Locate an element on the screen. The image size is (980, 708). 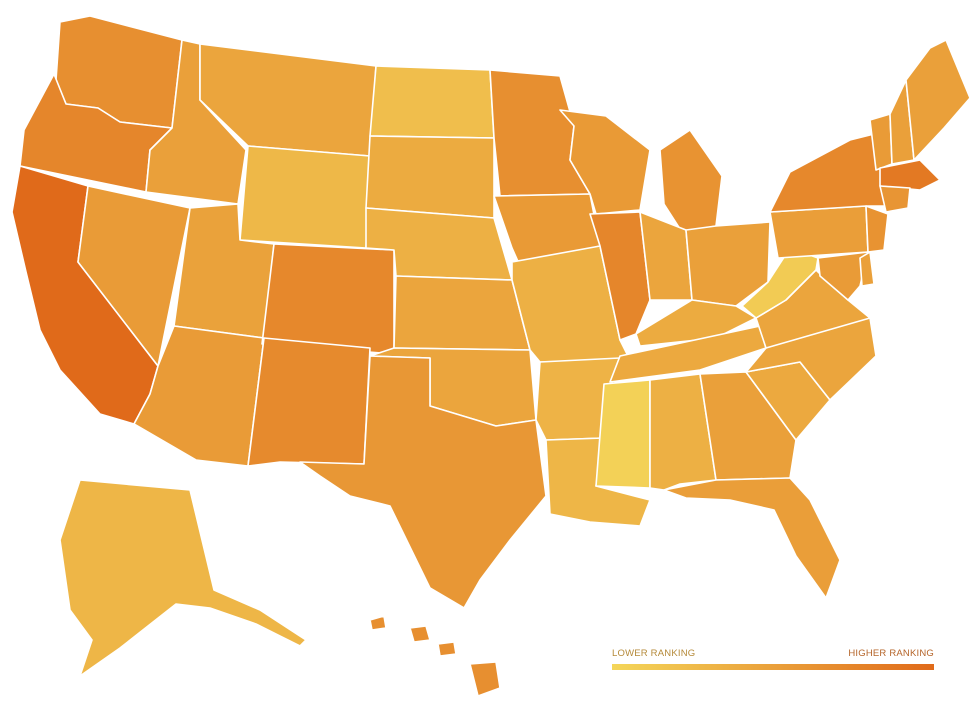
state-mi is located at coordinates (691, 181).